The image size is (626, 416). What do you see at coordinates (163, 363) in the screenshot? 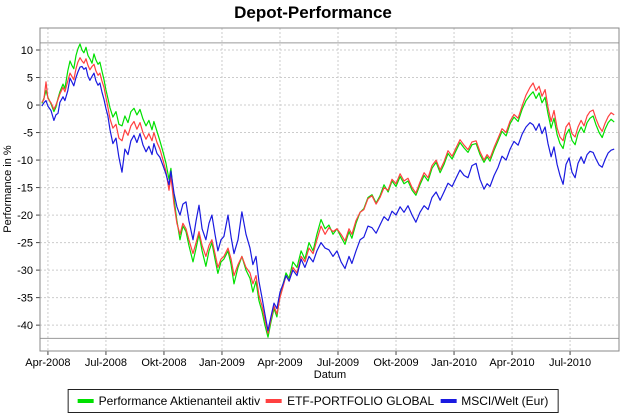
I see `x-tick-label: Okt-2008` at bounding box center [163, 363].